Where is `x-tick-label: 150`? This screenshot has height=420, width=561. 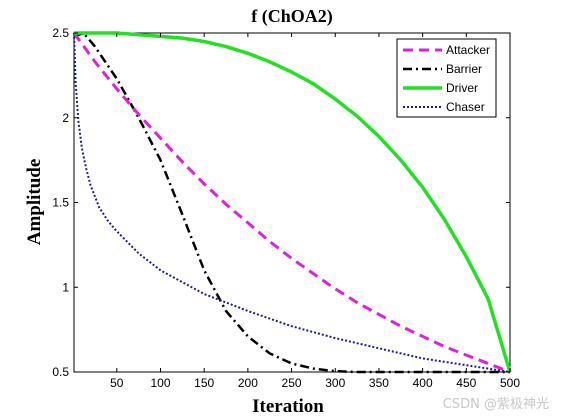 x-tick-label: 150 is located at coordinates (204, 383).